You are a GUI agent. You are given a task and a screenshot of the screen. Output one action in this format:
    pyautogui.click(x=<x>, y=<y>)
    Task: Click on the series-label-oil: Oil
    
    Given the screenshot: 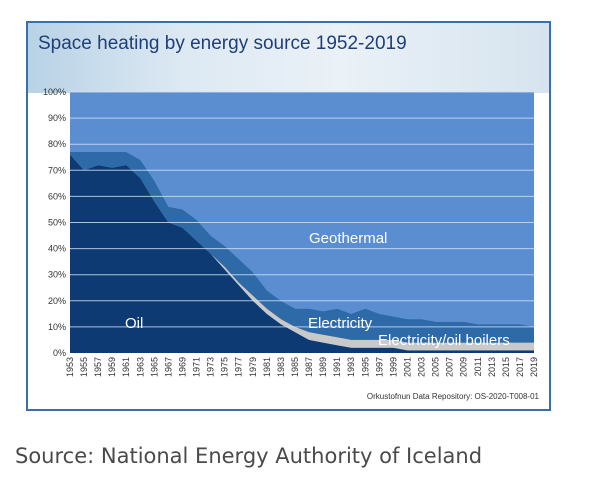 What is the action you would take?
    pyautogui.click(x=134, y=323)
    